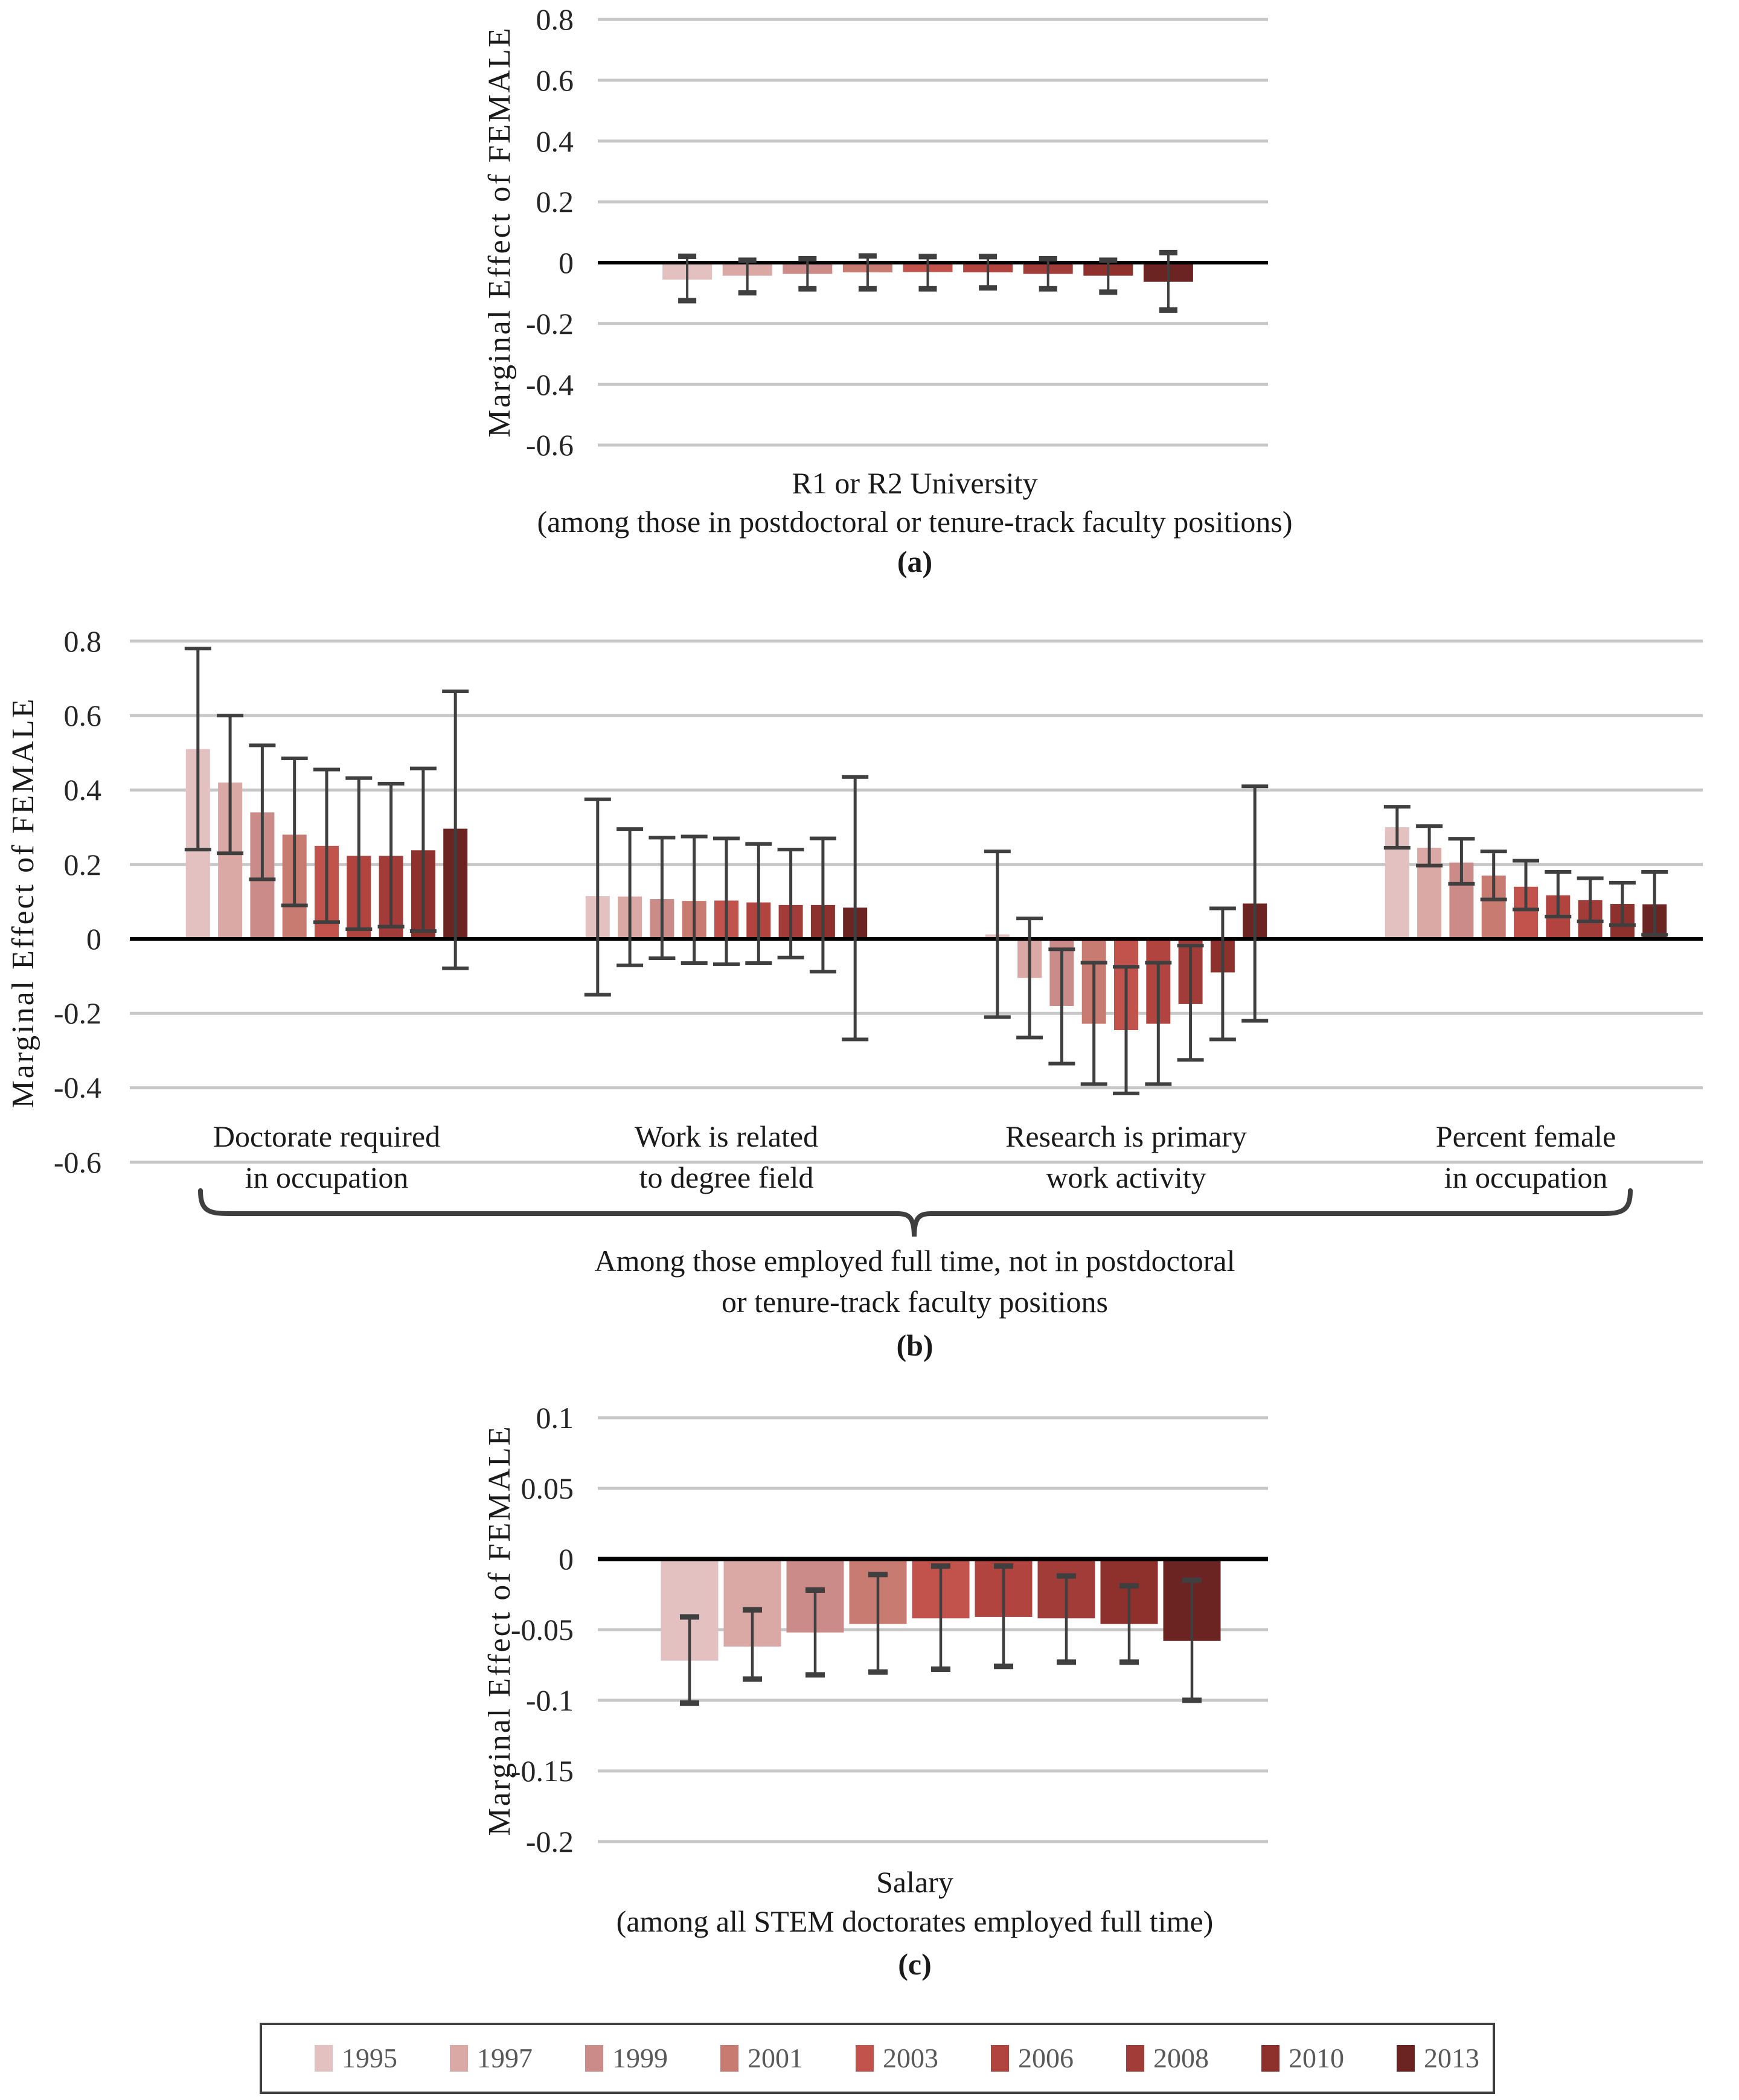 The width and height of the screenshot is (1739, 2100). What do you see at coordinates (910, 2058) in the screenshot?
I see `legend-label: 2003` at bounding box center [910, 2058].